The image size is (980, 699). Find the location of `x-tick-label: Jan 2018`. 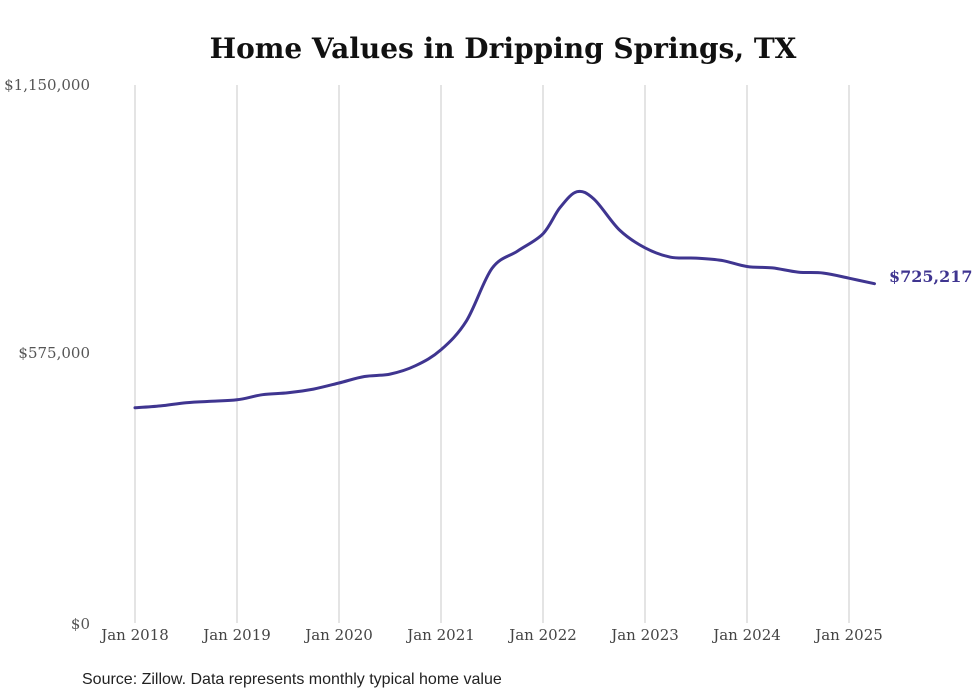

x-tick-label: Jan 2018 is located at coordinates (134, 635).